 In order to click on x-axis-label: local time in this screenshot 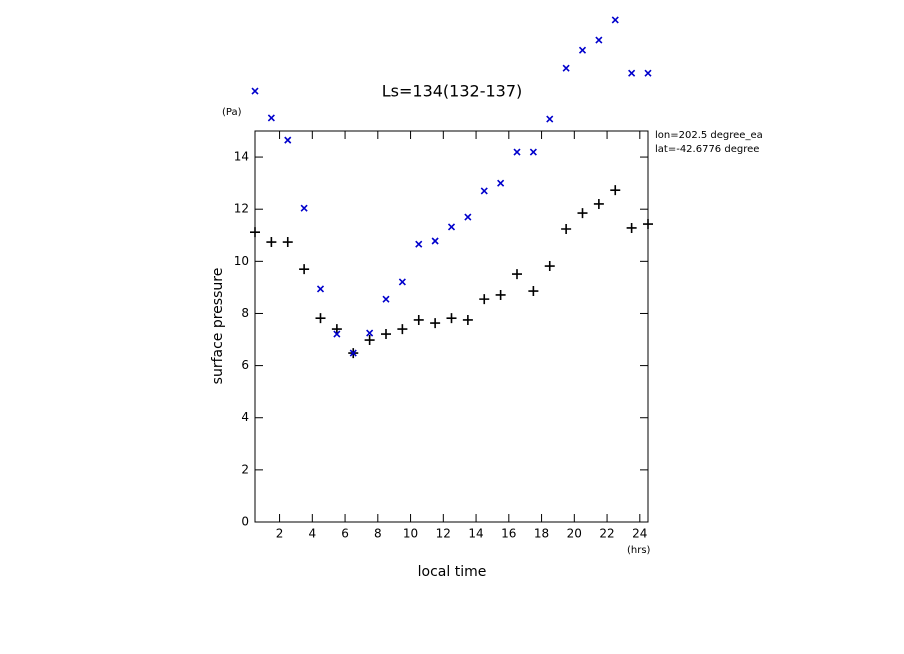, I will do `click(452, 572)`.